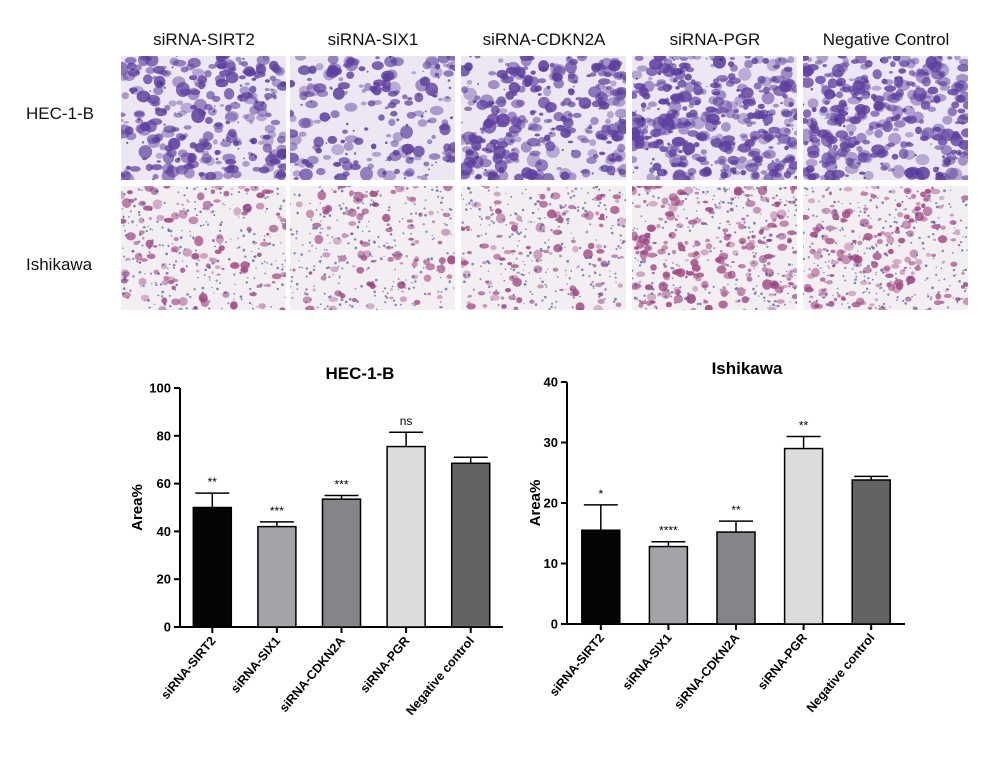 The width and height of the screenshot is (993, 760). I want to click on significance-label: *, so click(600, 494).